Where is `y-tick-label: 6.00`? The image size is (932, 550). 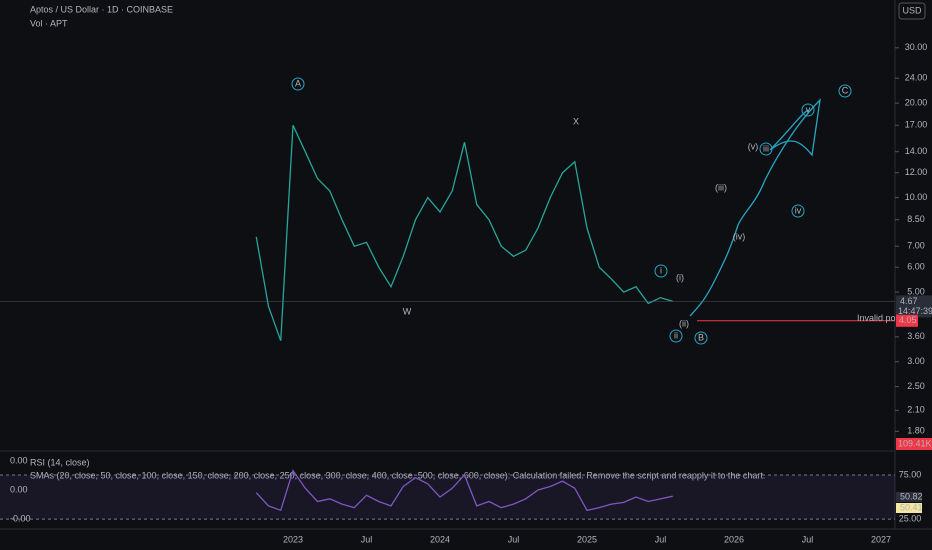 y-tick-label: 6.00 is located at coordinates (916, 267).